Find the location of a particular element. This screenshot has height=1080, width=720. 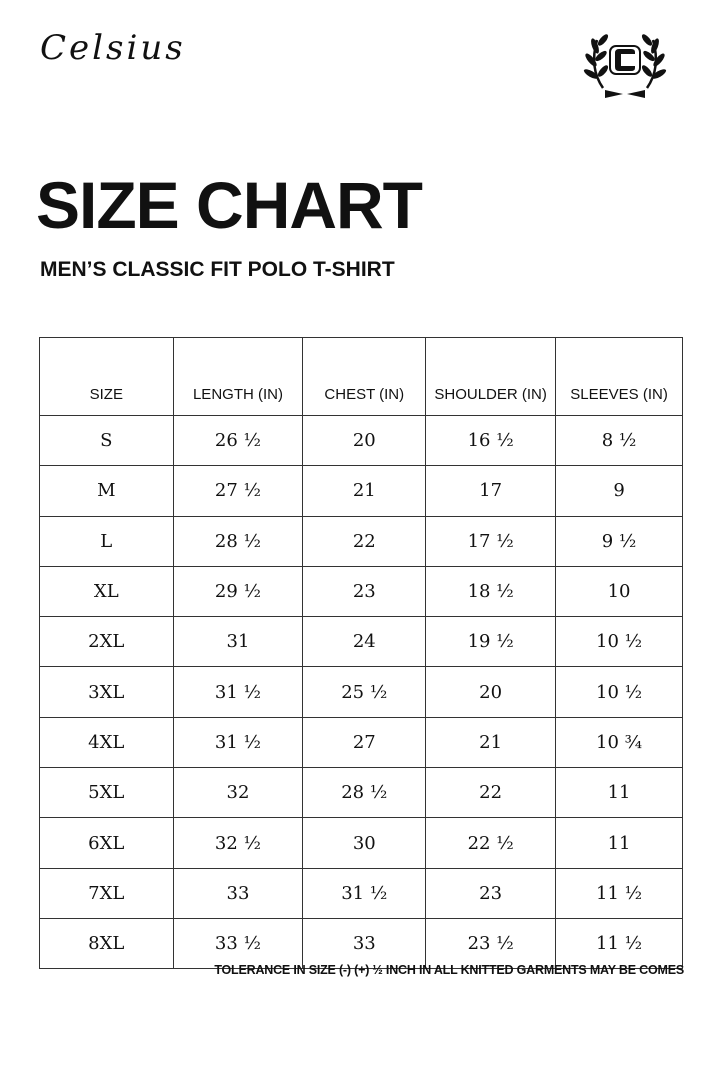

table-cell: M is located at coordinates (106, 491).